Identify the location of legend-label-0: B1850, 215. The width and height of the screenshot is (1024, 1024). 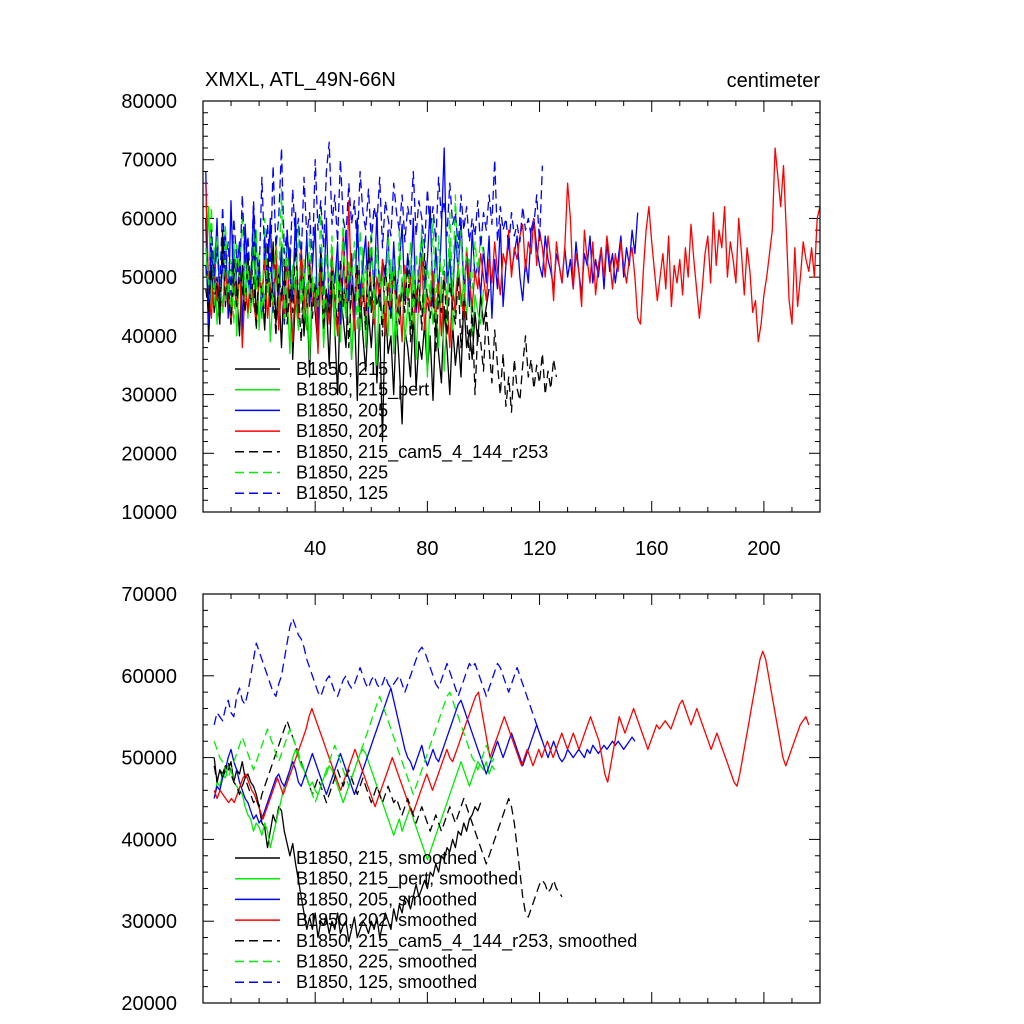
(342, 369).